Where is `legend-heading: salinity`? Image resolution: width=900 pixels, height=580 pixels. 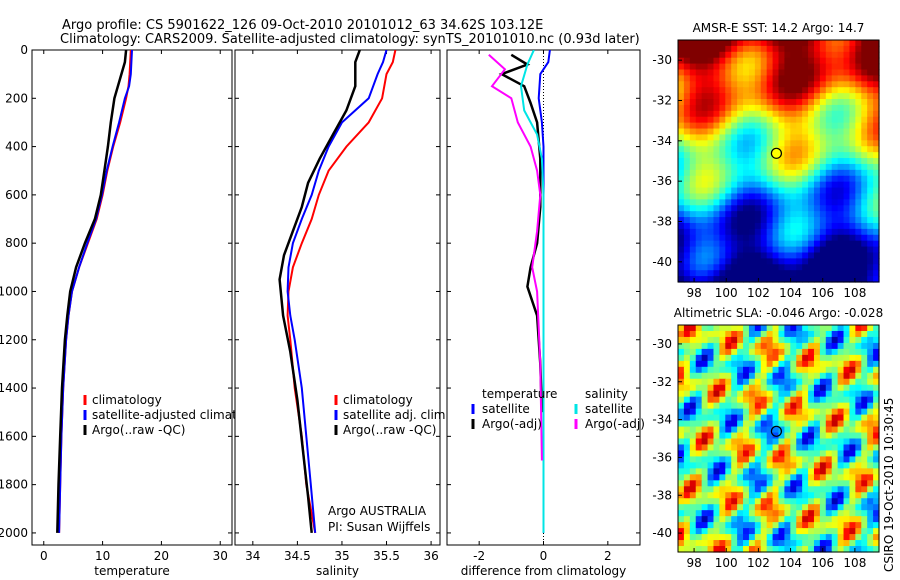 legend-heading: salinity is located at coordinates (606, 394).